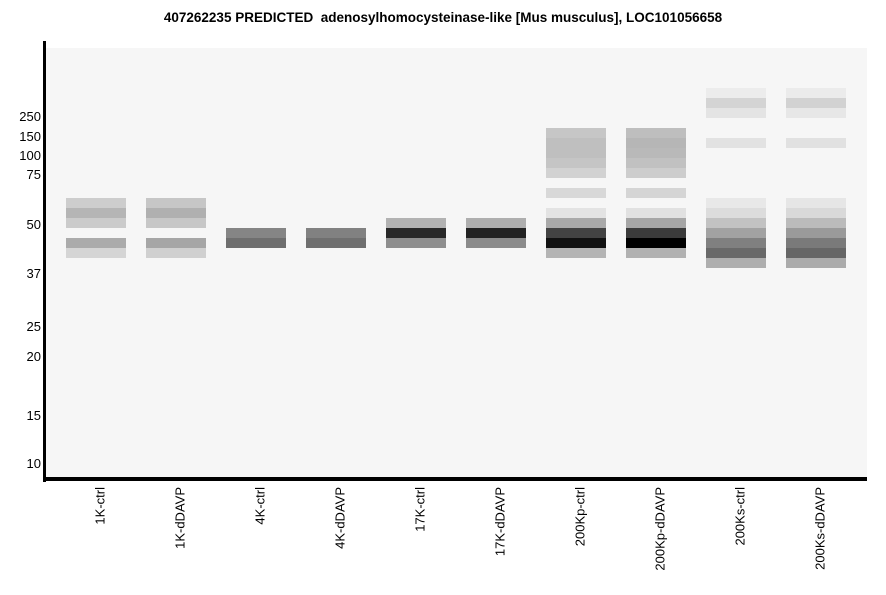 The image size is (886, 595). Describe the element at coordinates (33, 415) in the screenshot. I see `y-tick-label: 15` at that location.